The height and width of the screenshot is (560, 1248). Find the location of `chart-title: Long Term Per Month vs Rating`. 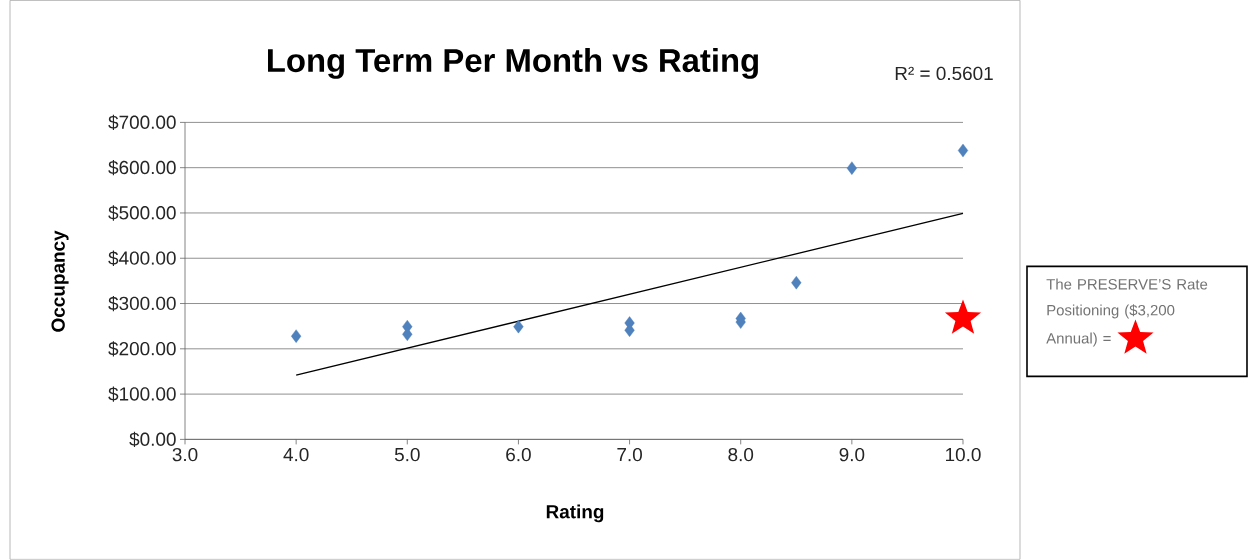

chart-title: Long Term Per Month vs Rating is located at coordinates (513, 63).